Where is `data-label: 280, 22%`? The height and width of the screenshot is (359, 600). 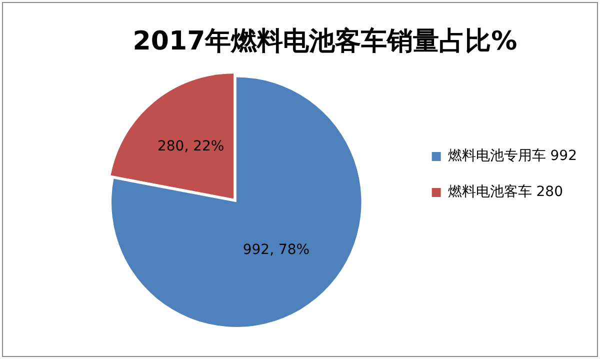
data-label: 280, 22% is located at coordinates (190, 146).